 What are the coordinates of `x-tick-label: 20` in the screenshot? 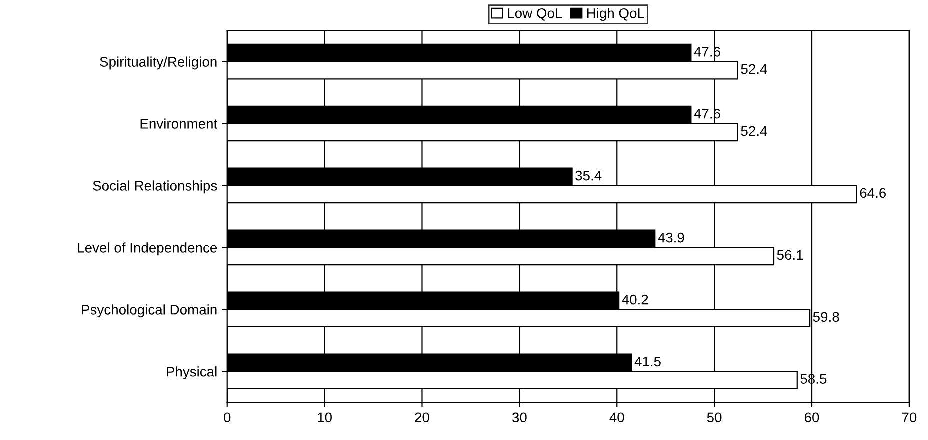 It's located at (422, 417).